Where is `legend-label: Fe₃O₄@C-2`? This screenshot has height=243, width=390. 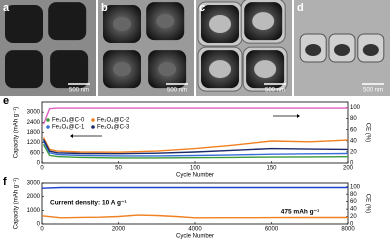 legend-label: Fe₃O₄@C-2 is located at coordinates (113, 121).